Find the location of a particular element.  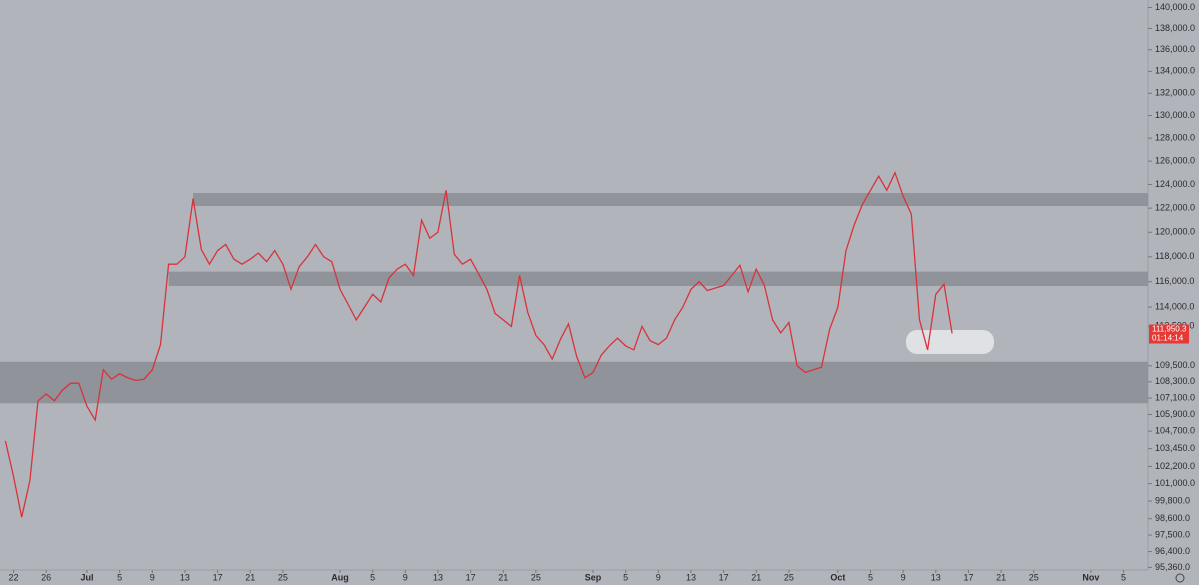

y-tick-label: 103,450.0 is located at coordinates (1175, 448).